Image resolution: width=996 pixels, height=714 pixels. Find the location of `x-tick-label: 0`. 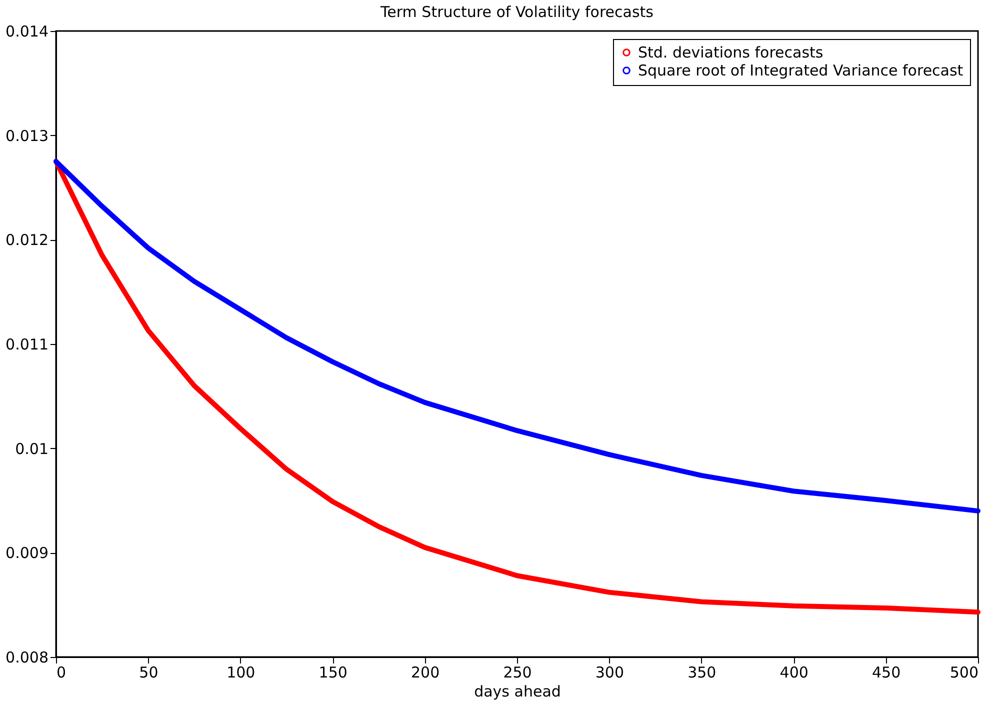

x-tick-label: 0 is located at coordinates (61, 673).